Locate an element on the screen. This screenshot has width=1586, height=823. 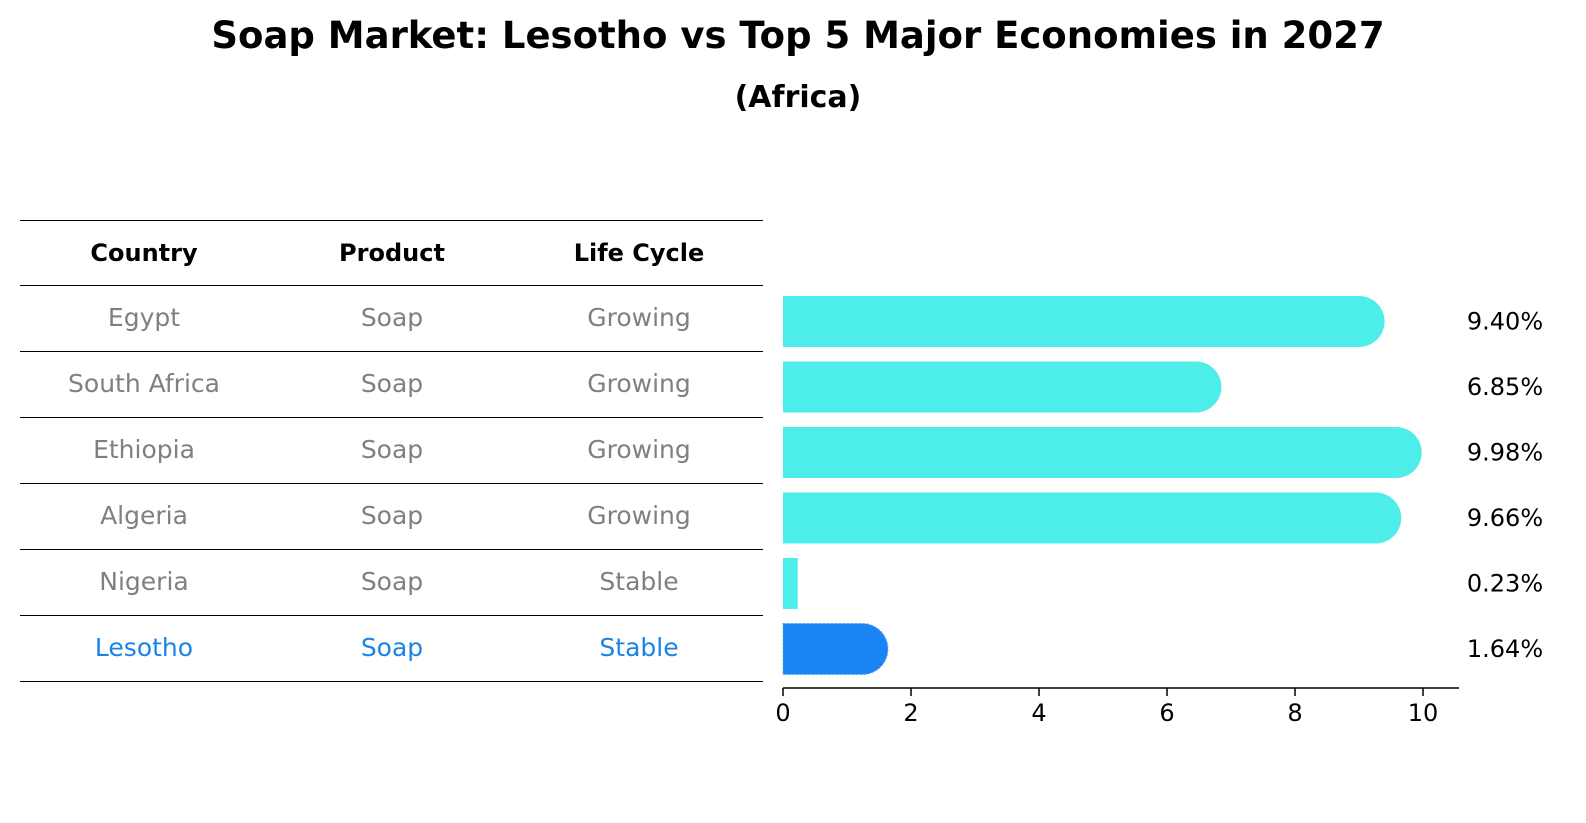
table-row: South Africa Soap Growing is located at coordinates (391, 385).